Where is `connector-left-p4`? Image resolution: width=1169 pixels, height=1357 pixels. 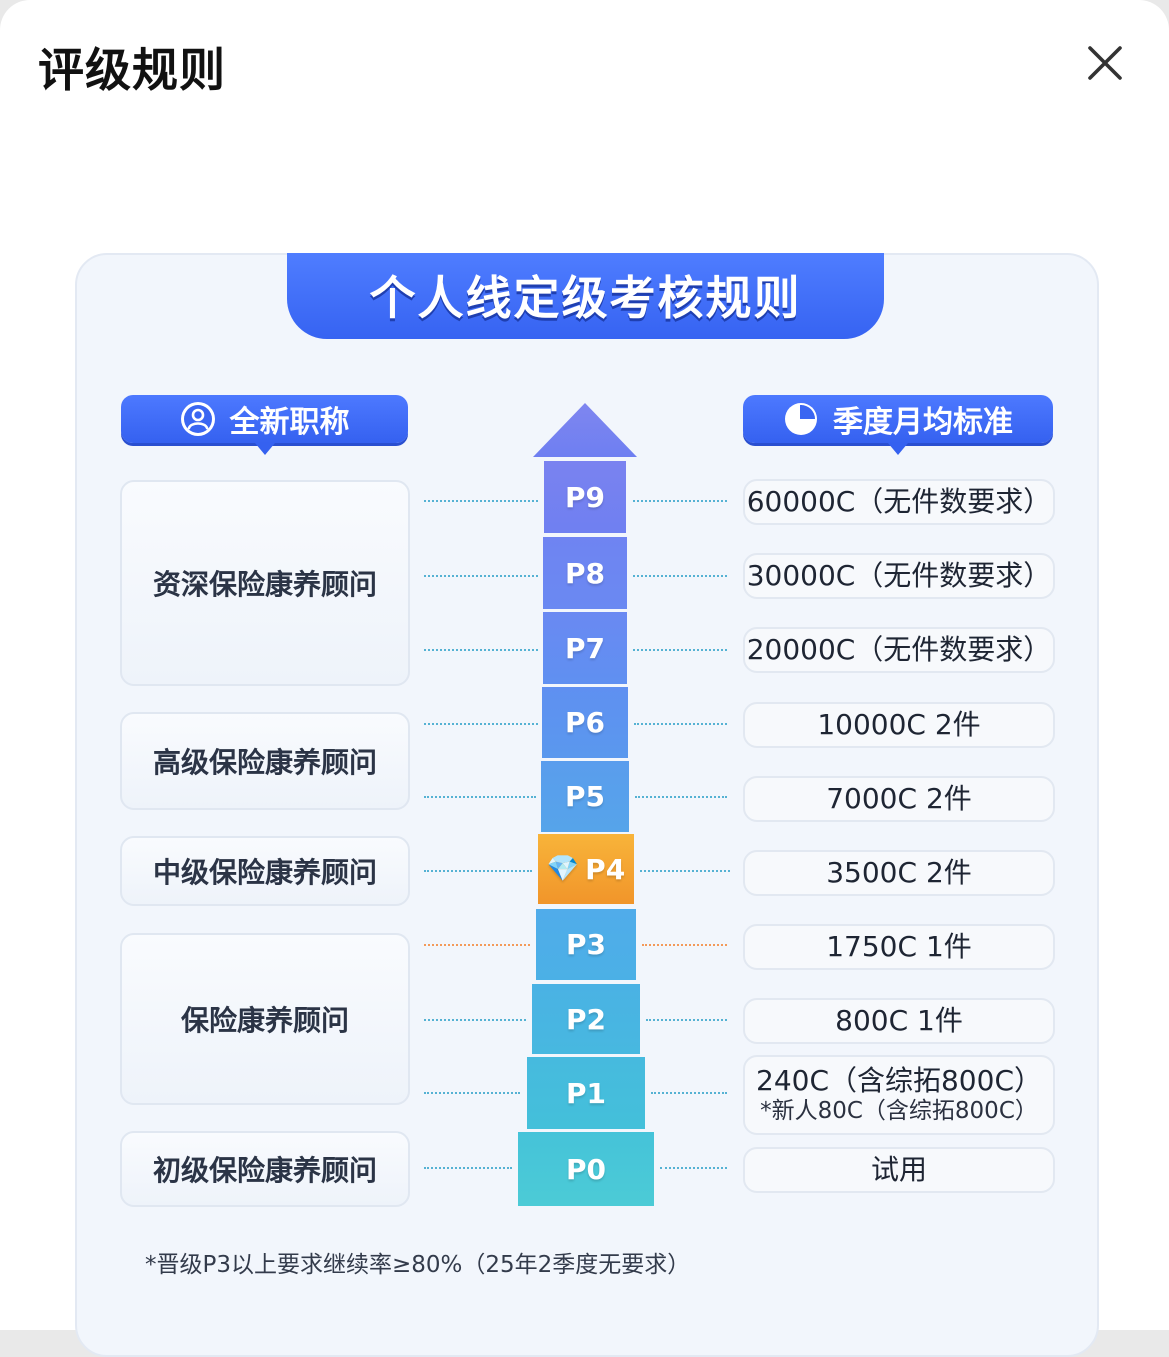 connector-left-p4 is located at coordinates (478, 871).